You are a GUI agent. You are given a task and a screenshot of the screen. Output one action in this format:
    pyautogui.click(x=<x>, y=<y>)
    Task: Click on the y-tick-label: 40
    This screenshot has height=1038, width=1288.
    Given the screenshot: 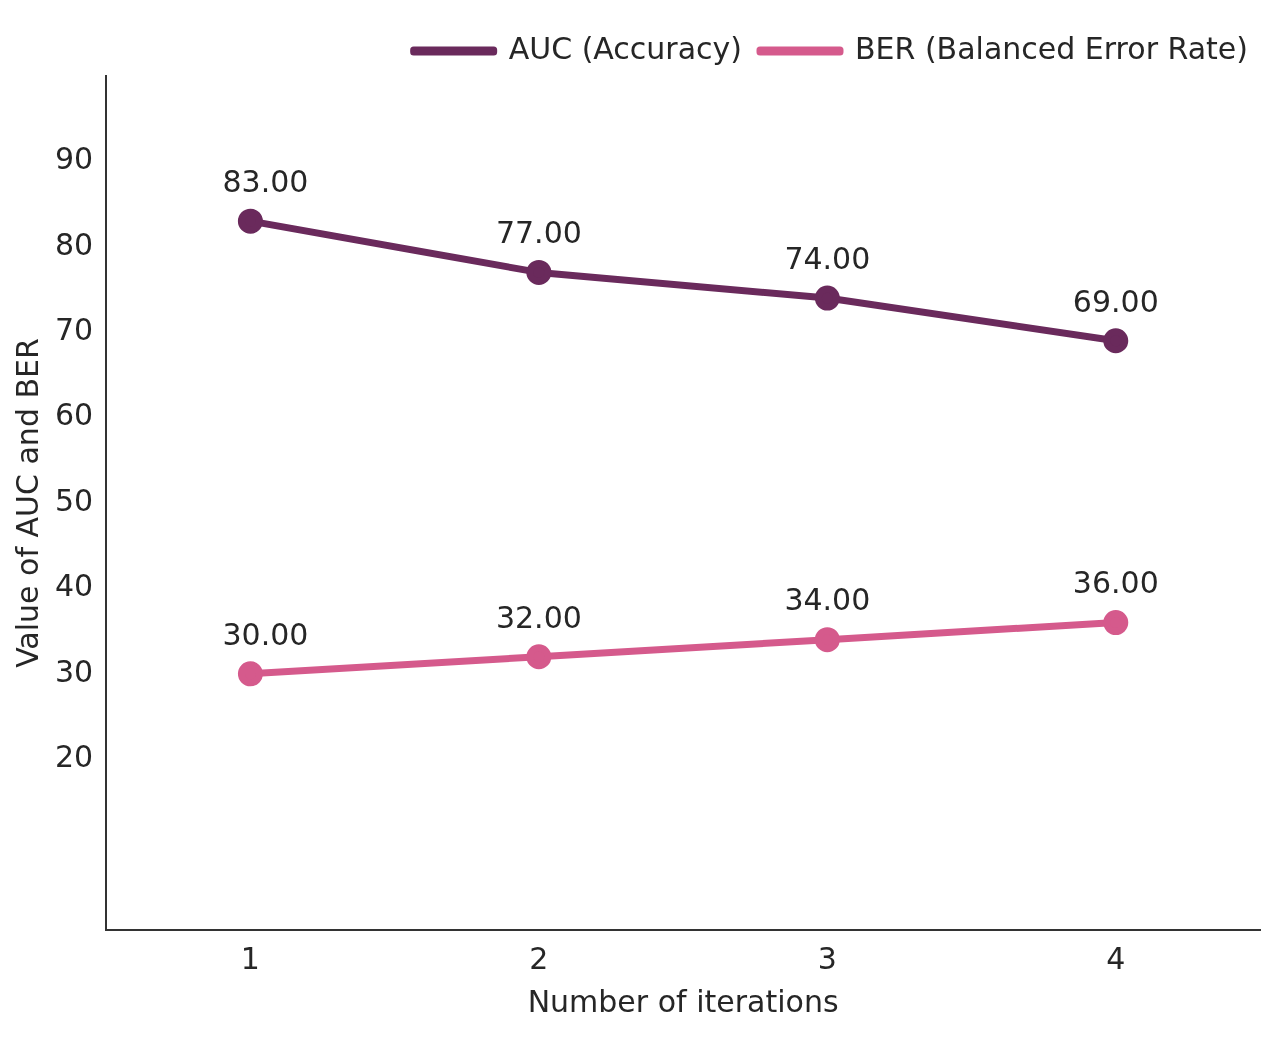 What is the action you would take?
    pyautogui.click(x=74, y=586)
    